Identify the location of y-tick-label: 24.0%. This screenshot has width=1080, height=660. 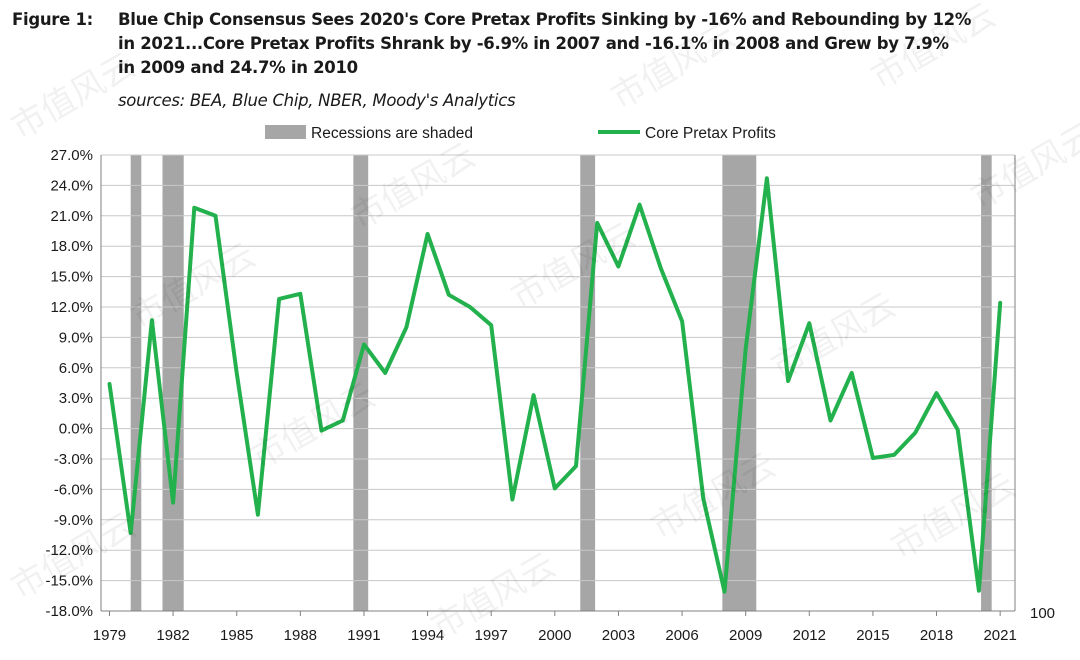
(71, 185).